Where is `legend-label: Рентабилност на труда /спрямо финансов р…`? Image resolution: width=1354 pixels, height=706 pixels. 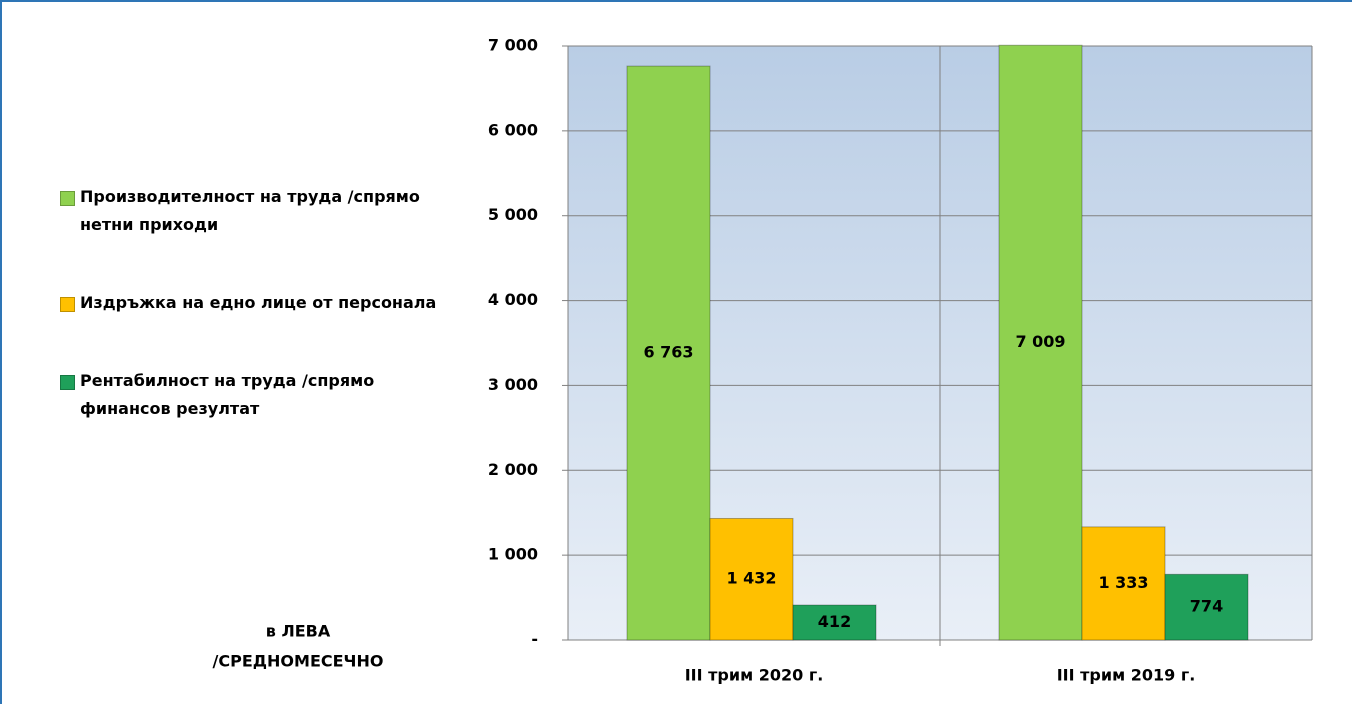 legend-label: Рентабилност на труда /спрямо финансов р… is located at coordinates (227, 394).